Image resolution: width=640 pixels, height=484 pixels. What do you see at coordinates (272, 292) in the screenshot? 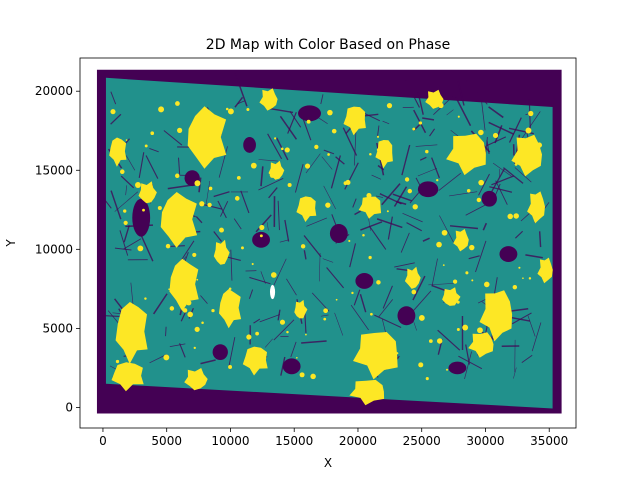
I see `data-gap` at bounding box center [272, 292].